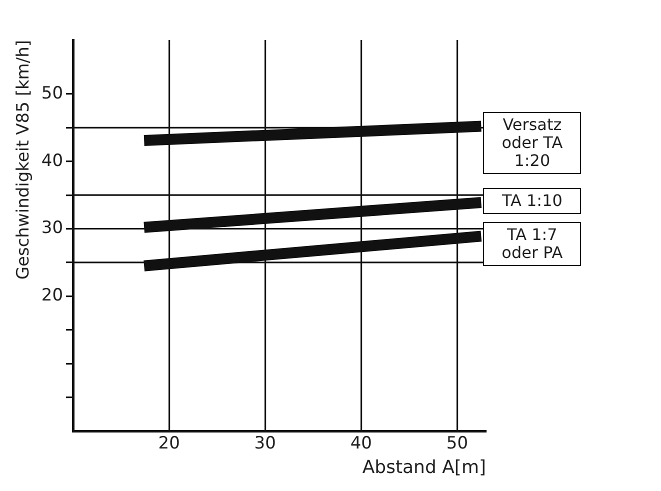 Image resolution: width=661 pixels, height=491 pixels. Describe the element at coordinates (532, 201) in the screenshot. I see `series-label: TA 1:10` at that location.